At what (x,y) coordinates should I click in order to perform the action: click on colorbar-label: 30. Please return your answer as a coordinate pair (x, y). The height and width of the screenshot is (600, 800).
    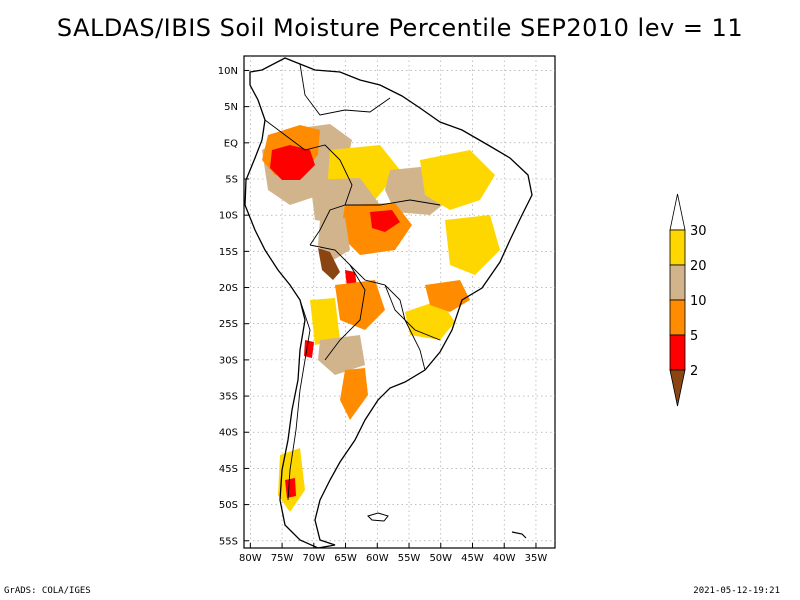
    Looking at the image, I should click on (698, 231).